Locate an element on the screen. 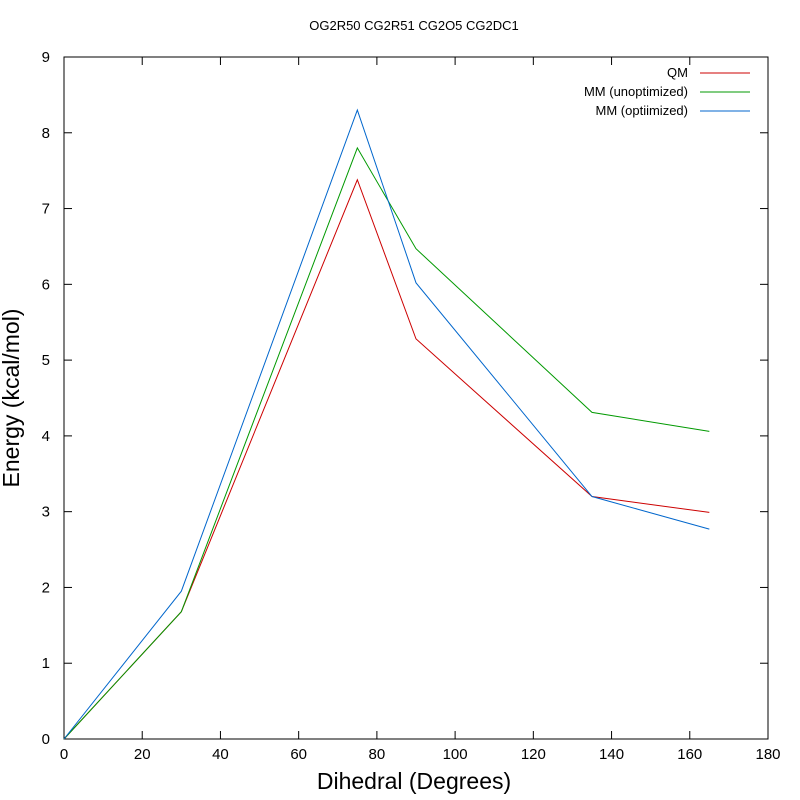 The height and width of the screenshot is (800, 800). y-tick-label: 1 is located at coordinates (46, 663).